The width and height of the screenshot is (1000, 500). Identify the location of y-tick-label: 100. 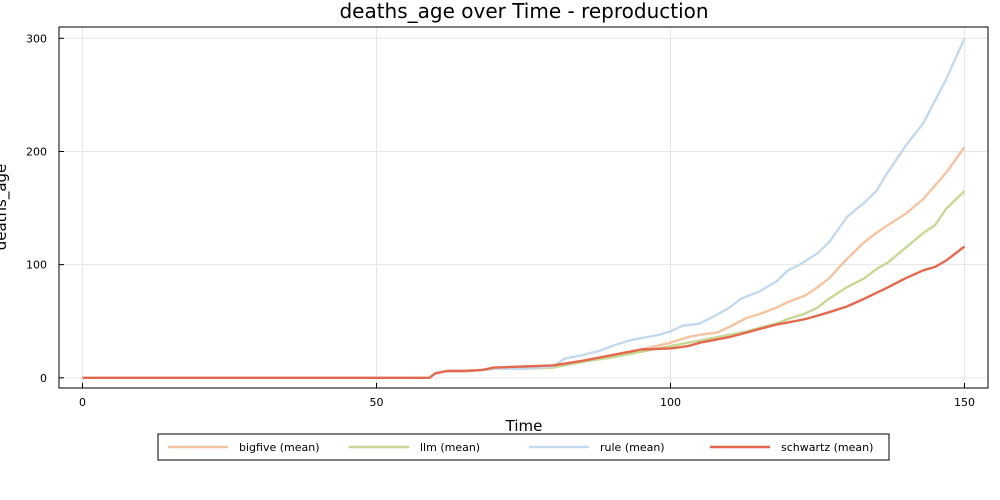
(36, 265).